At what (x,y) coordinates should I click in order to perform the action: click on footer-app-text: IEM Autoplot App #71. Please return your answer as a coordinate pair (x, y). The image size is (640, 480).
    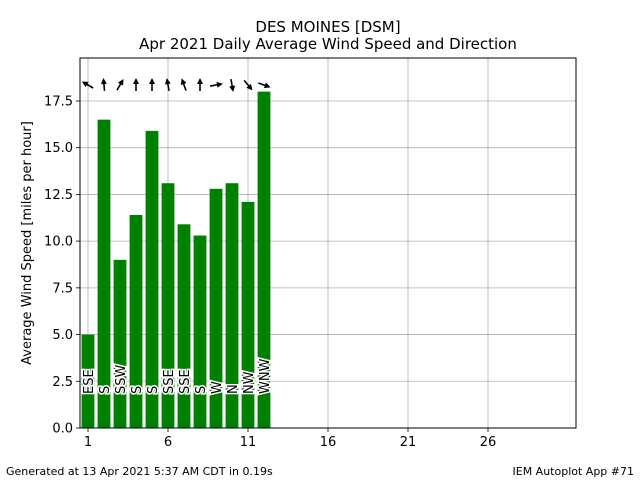
    Looking at the image, I should click on (573, 471).